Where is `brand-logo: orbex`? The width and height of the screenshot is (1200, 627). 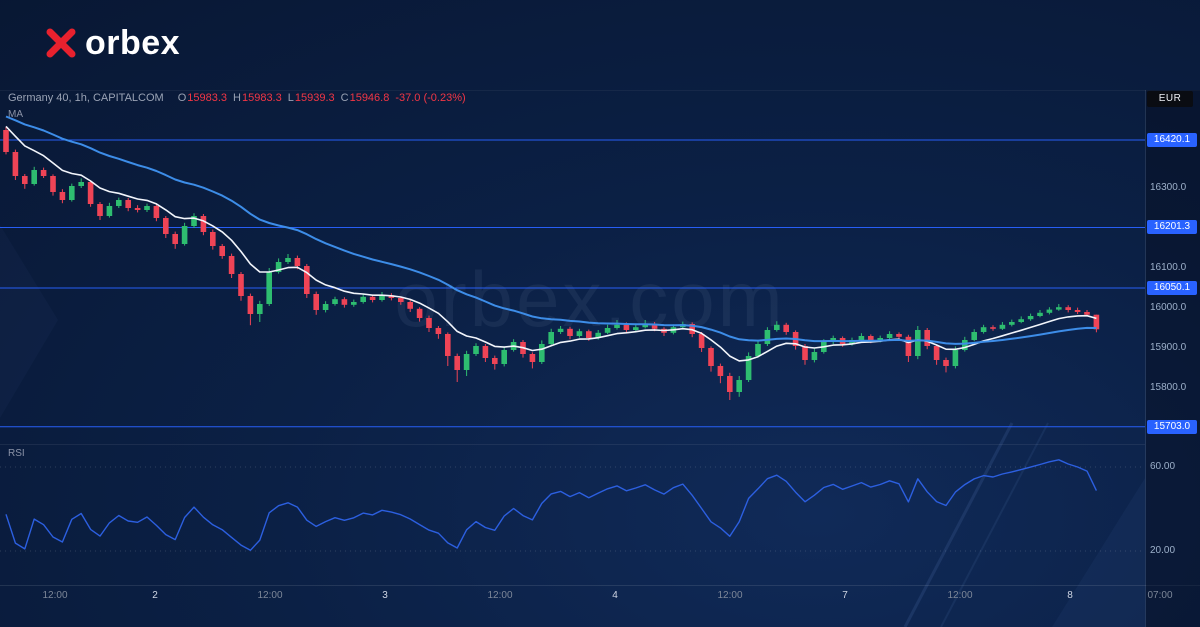
brand-logo: orbex is located at coordinates (113, 43).